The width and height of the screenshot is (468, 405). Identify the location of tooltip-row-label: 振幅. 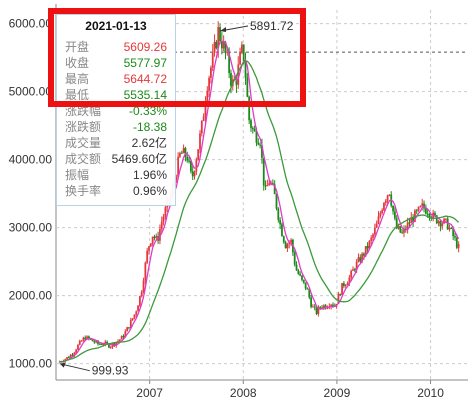
(77, 175).